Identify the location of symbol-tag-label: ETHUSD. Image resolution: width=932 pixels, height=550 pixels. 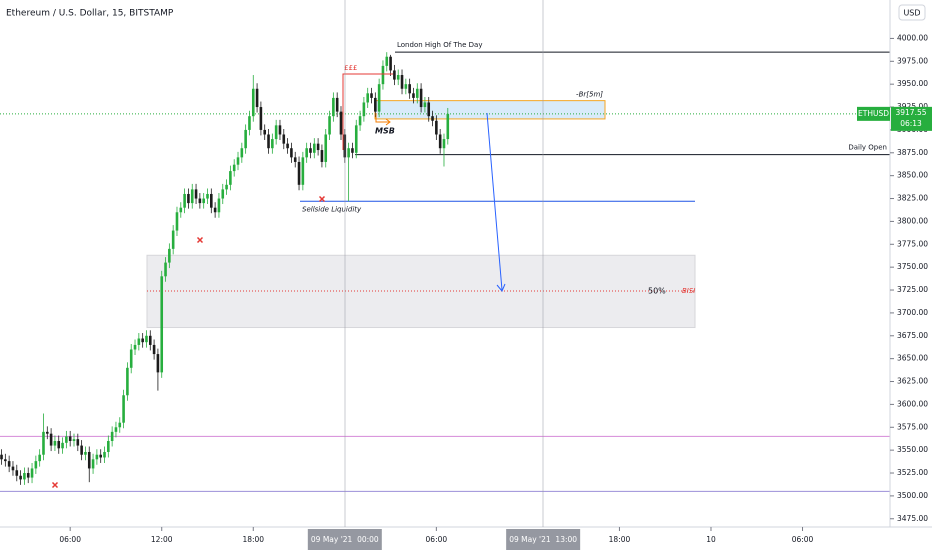
(873, 113).